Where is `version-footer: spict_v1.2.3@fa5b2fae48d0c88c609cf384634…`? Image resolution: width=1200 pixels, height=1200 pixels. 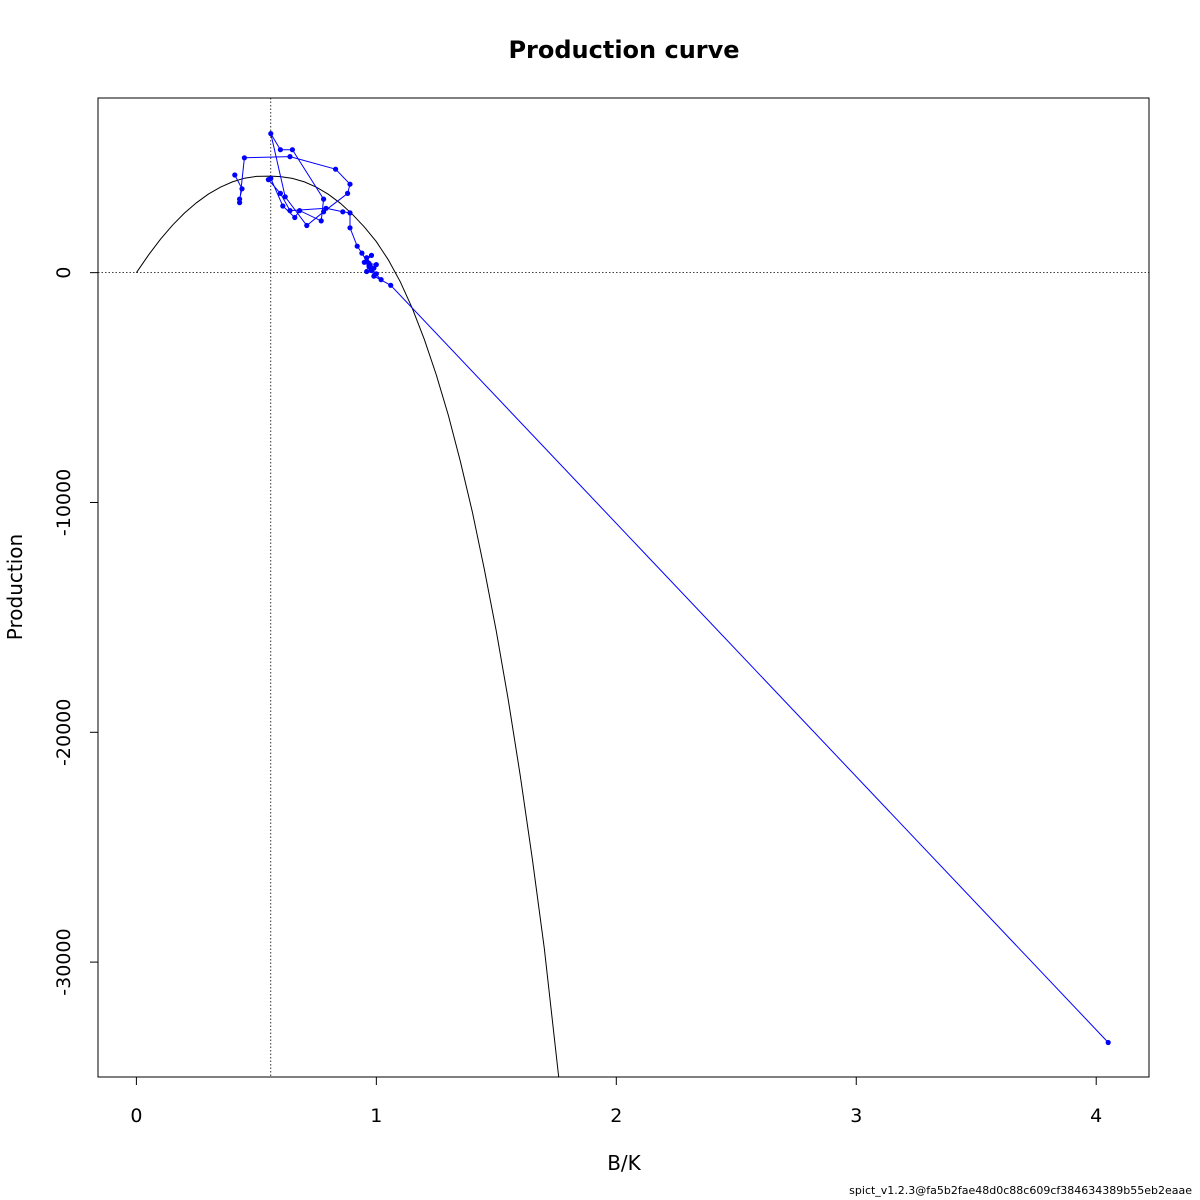 version-footer: spict_v1.2.3@fa5b2fae48d0c88c609cf384634… is located at coordinates (1020, 1190).